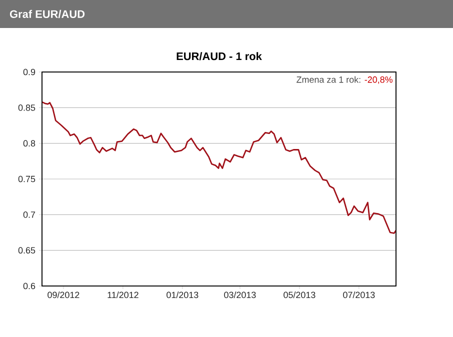 This screenshot has width=453, height=337. Describe the element at coordinates (219, 56) in the screenshot. I see `chart-subtitle: EUR/AUD - 1 rok` at that location.